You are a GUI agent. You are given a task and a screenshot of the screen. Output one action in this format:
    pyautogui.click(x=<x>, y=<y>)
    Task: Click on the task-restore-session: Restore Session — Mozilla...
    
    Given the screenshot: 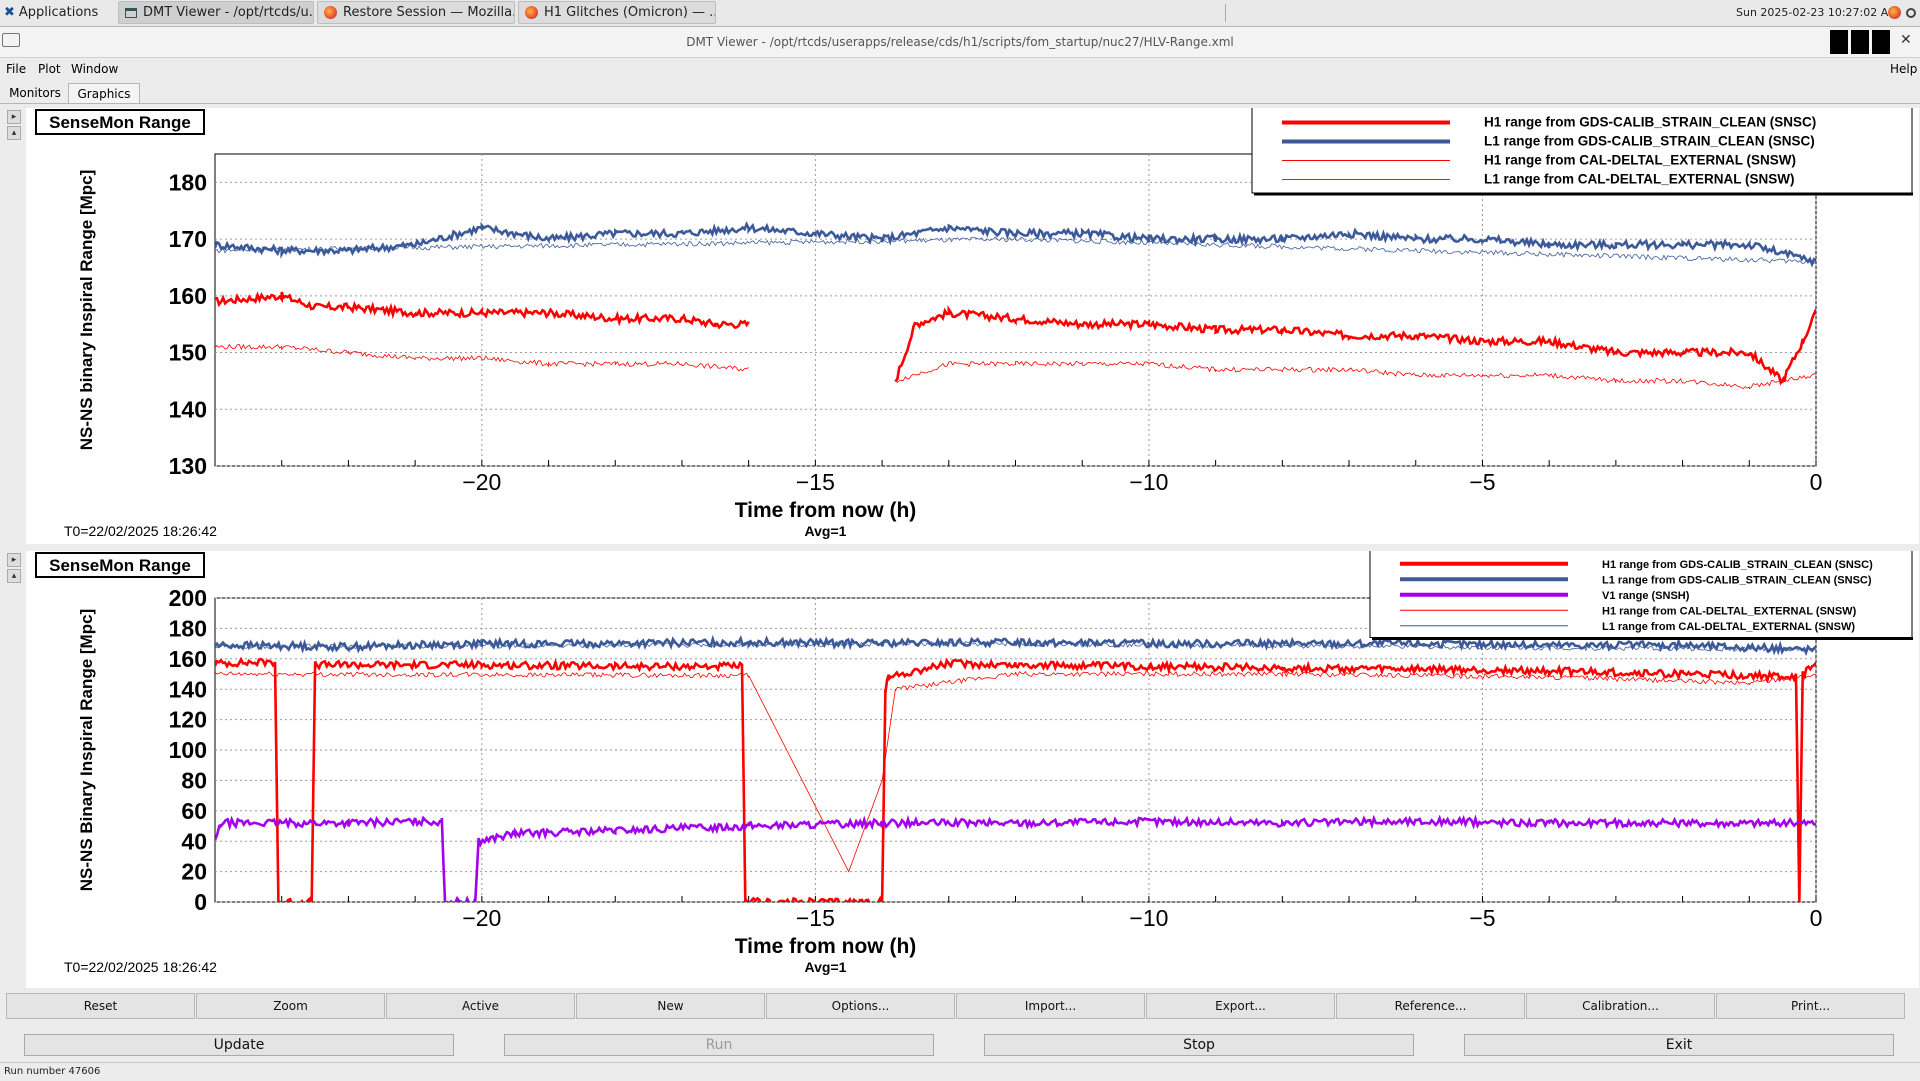 What is the action you would take?
    pyautogui.click(x=416, y=12)
    